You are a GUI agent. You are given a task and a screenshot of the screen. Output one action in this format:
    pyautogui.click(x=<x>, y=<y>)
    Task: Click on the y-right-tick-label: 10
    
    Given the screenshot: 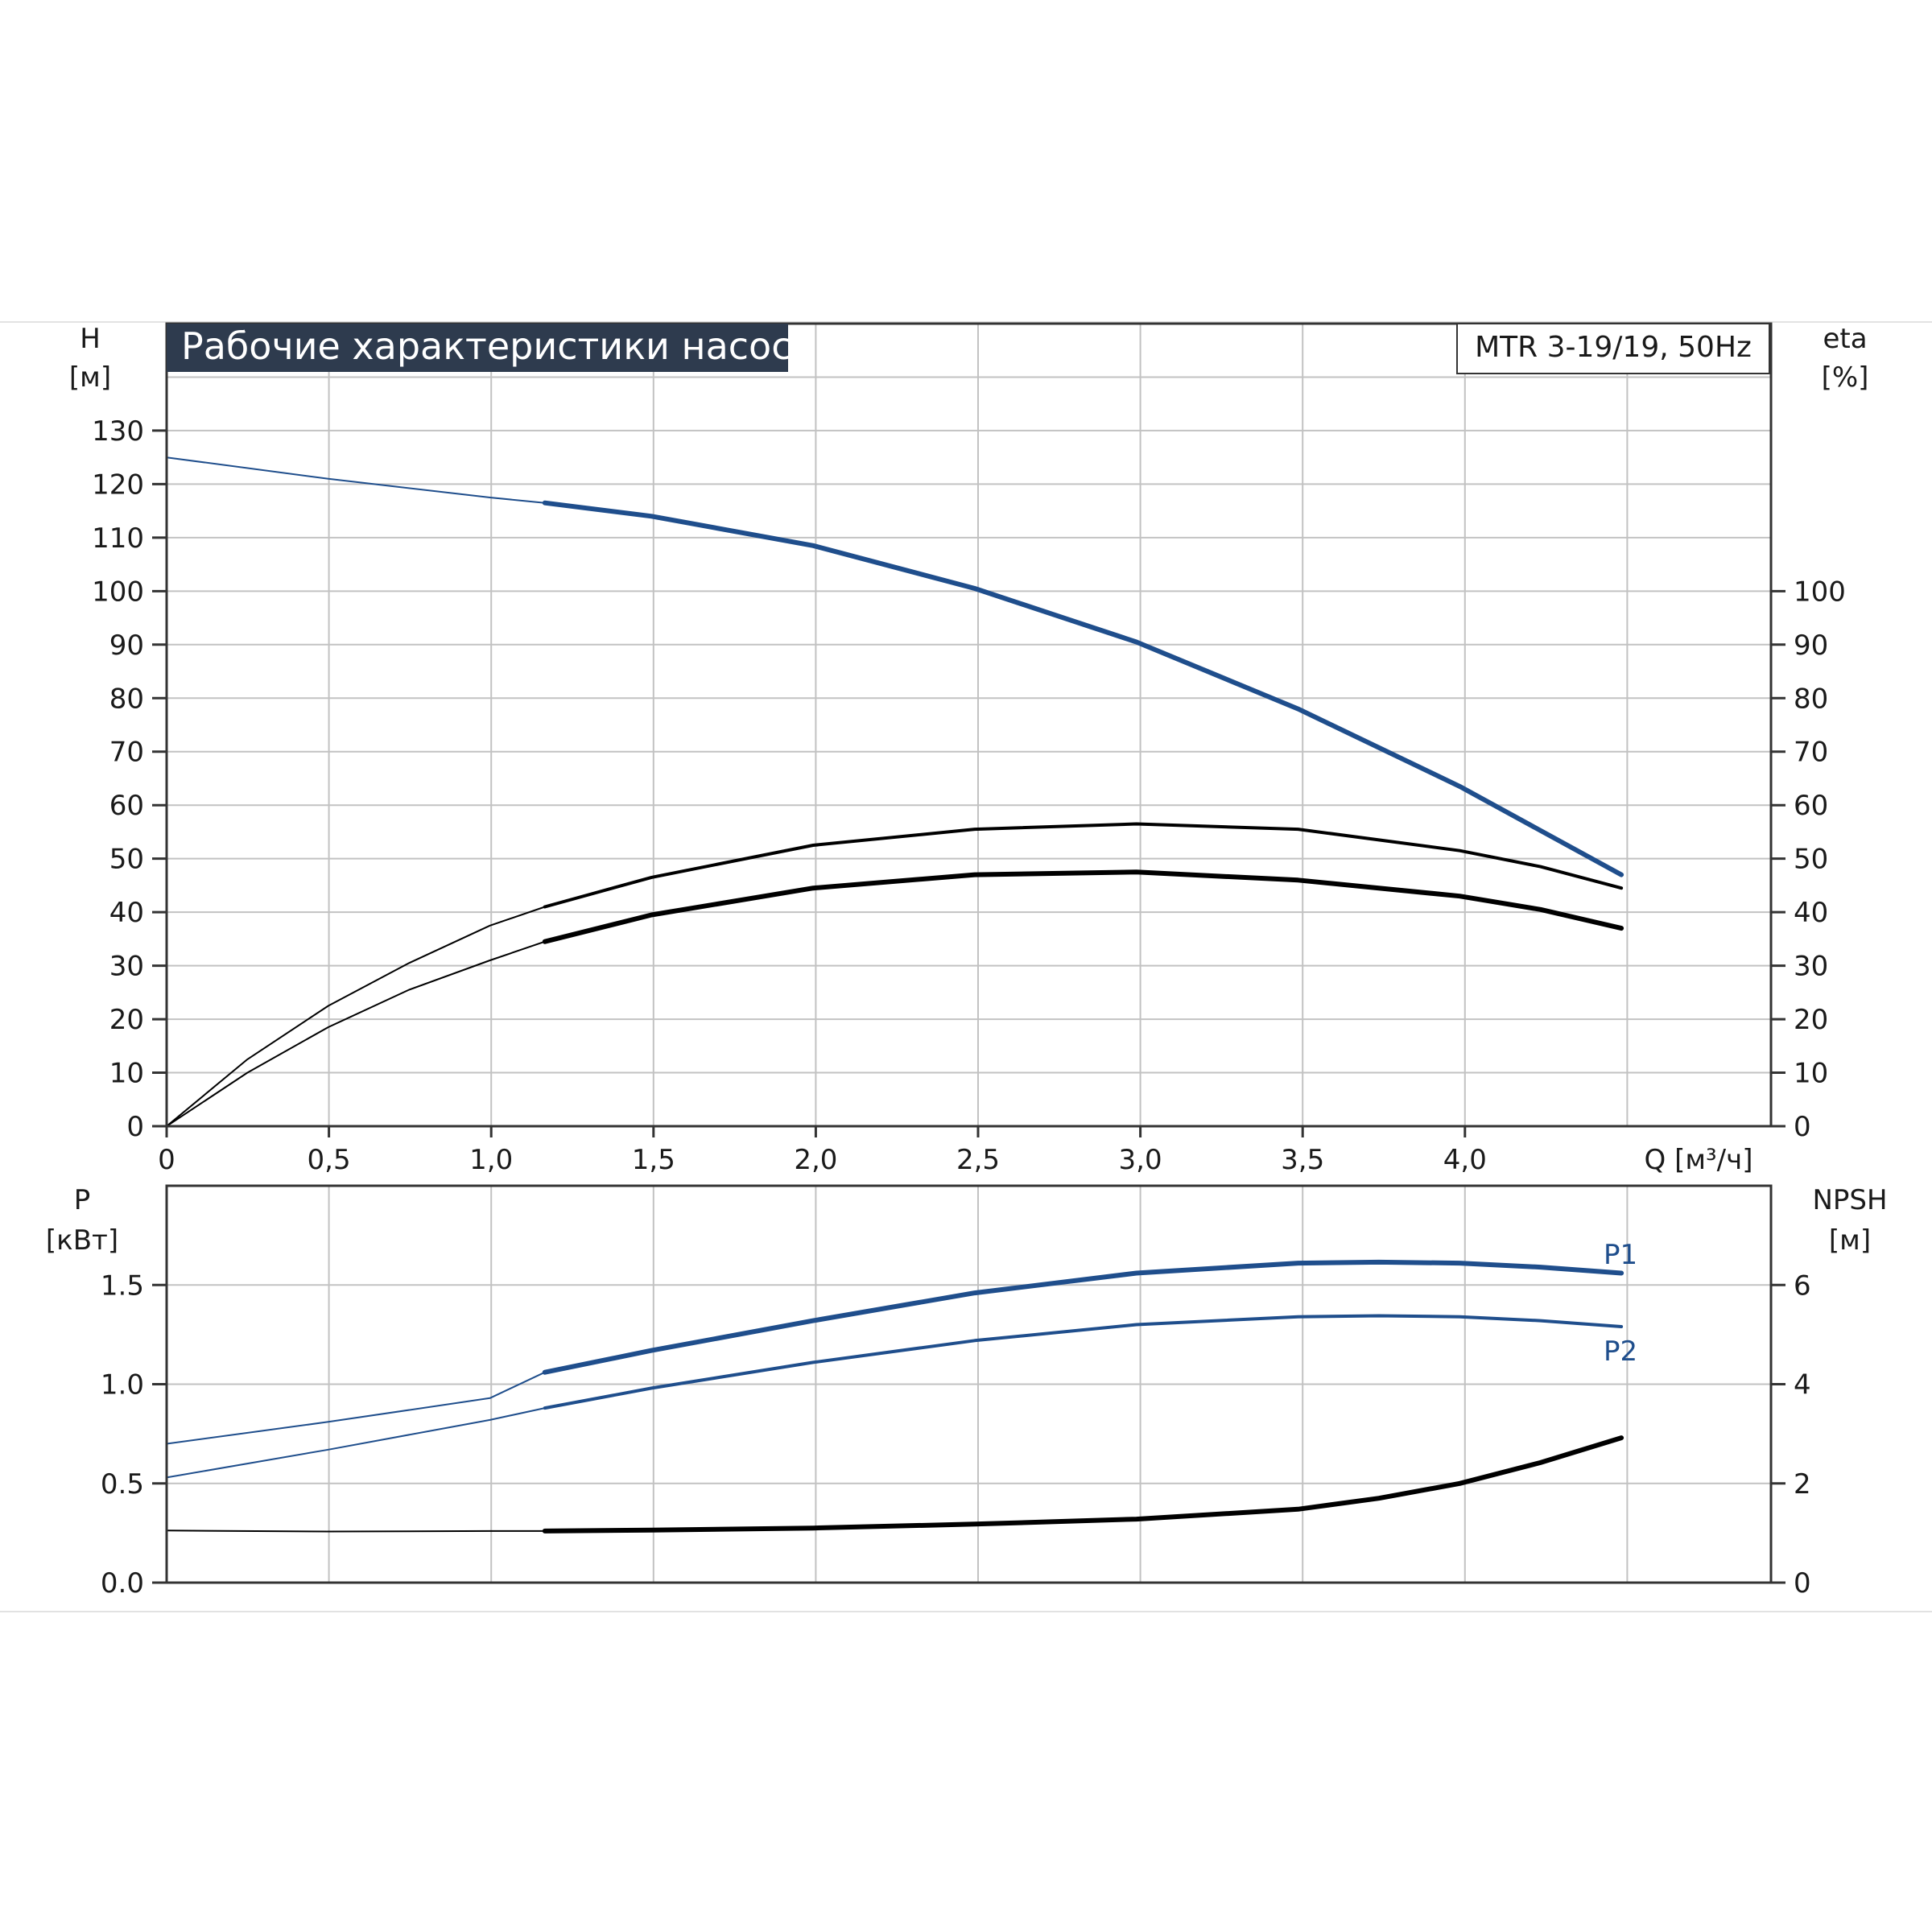 What is the action you would take?
    pyautogui.click(x=1811, y=1074)
    